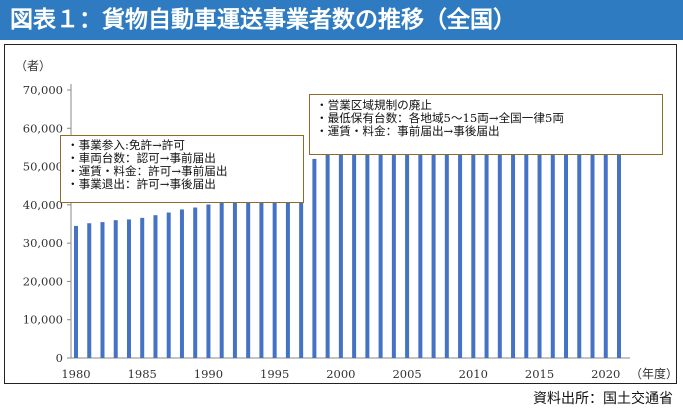 Image resolution: width=683 pixels, height=414 pixels. What do you see at coordinates (513, 238) in the screenshot?
I see `bar-2013` at bounding box center [513, 238].